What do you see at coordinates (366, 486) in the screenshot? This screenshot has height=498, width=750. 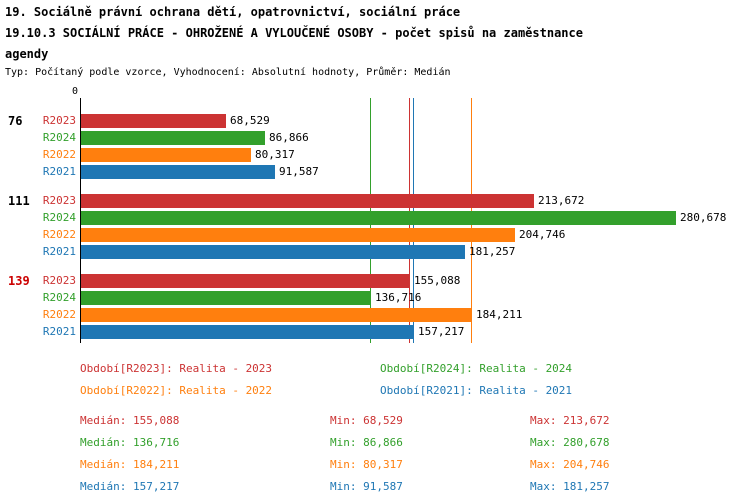 I see `stat-min-r2021: Min: 91,587` at bounding box center [366, 486].